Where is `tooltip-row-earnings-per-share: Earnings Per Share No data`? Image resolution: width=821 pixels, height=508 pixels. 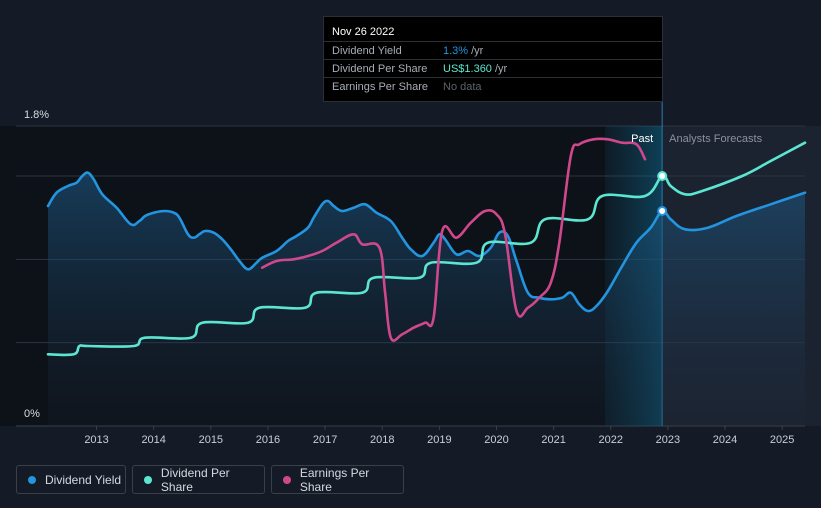
tooltip-row-earnings-per-share: Earnings Per Share No data is located at coordinates (493, 86).